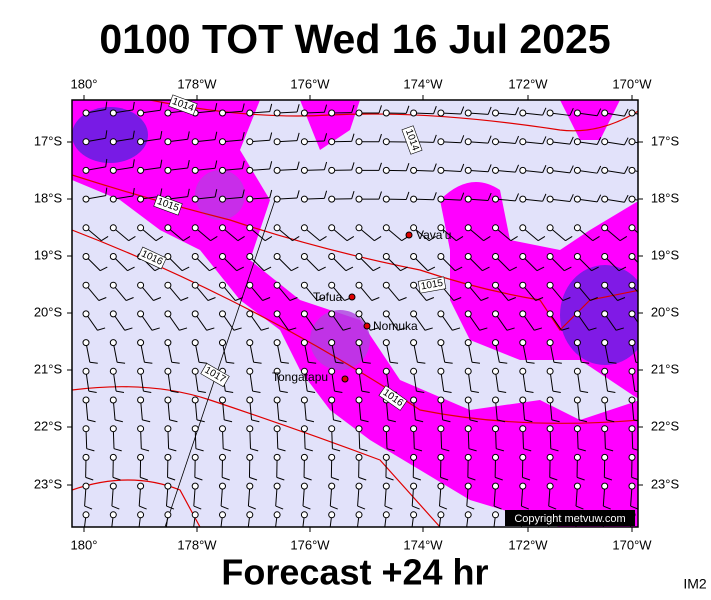 This screenshot has height=600, width=711. I want to click on lat-tick-label: 20°S, so click(665, 311).